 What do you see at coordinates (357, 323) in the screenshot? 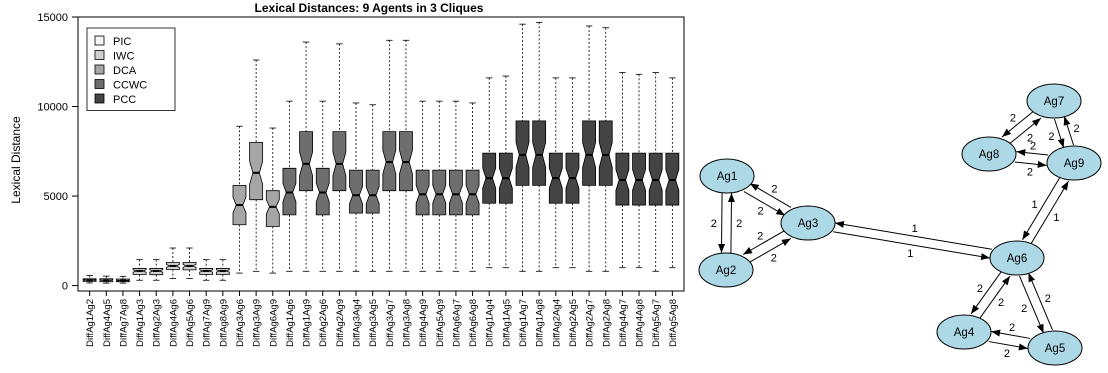
I see `x-tick-label: DiffAg3Ag4` at bounding box center [357, 323].